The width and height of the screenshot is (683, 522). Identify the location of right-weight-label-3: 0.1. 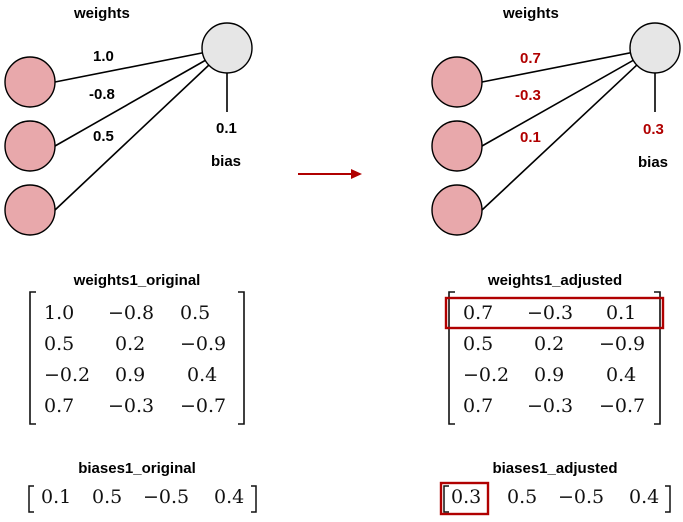
(530, 137).